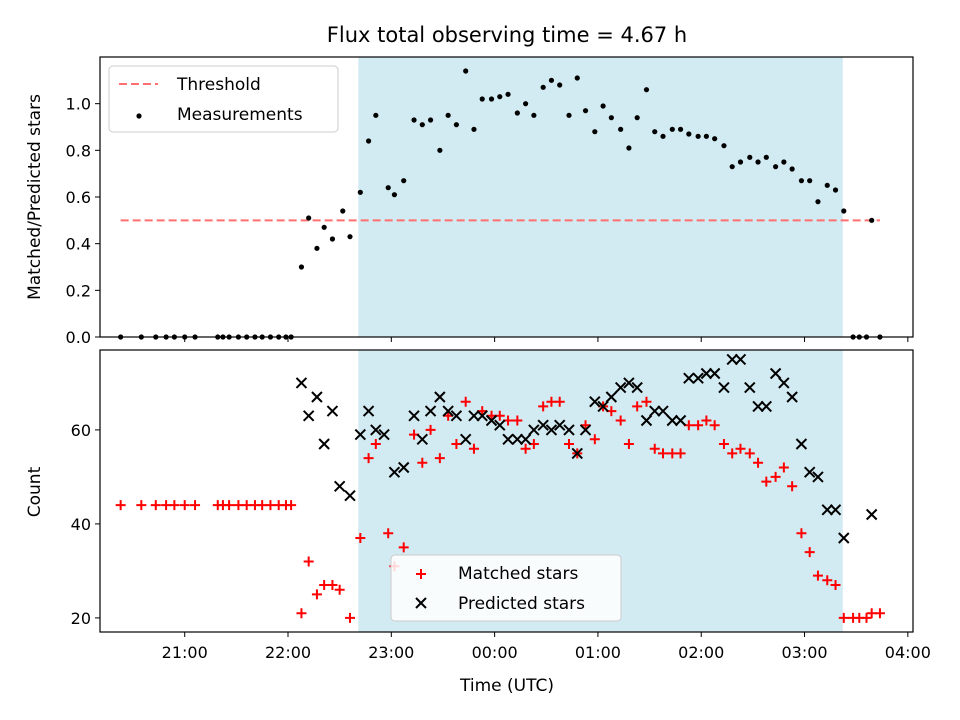 This screenshot has width=960, height=720. Describe the element at coordinates (506, 588) in the screenshot. I see `bottom-legend-box` at that location.